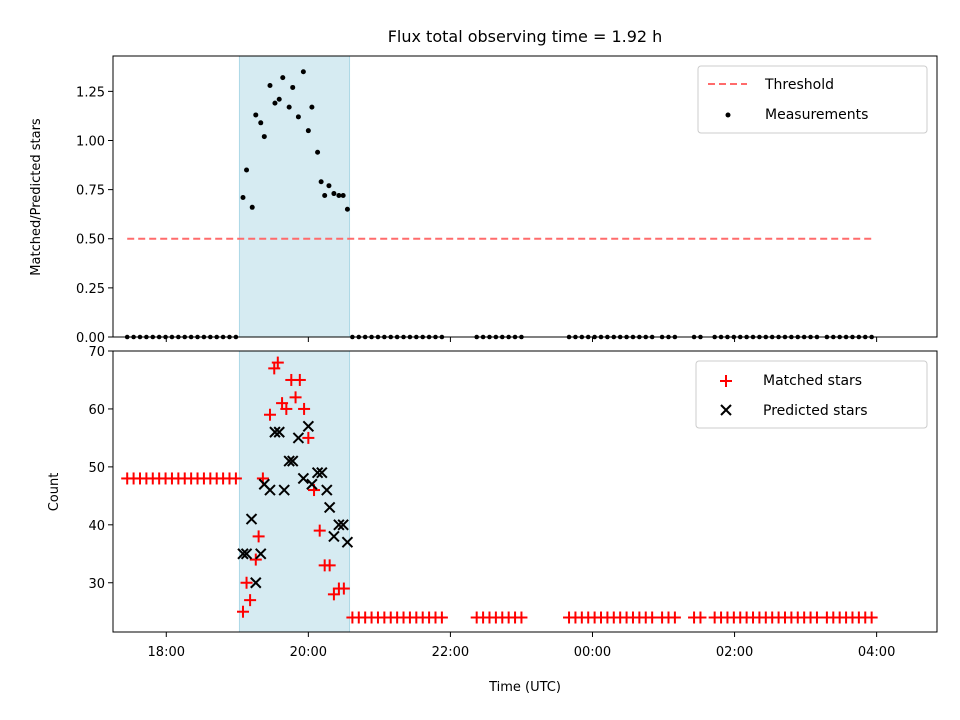 The height and width of the screenshot is (720, 960). What do you see at coordinates (166, 652) in the screenshot?
I see `bottom-x-tick-label: 18:00` at bounding box center [166, 652].